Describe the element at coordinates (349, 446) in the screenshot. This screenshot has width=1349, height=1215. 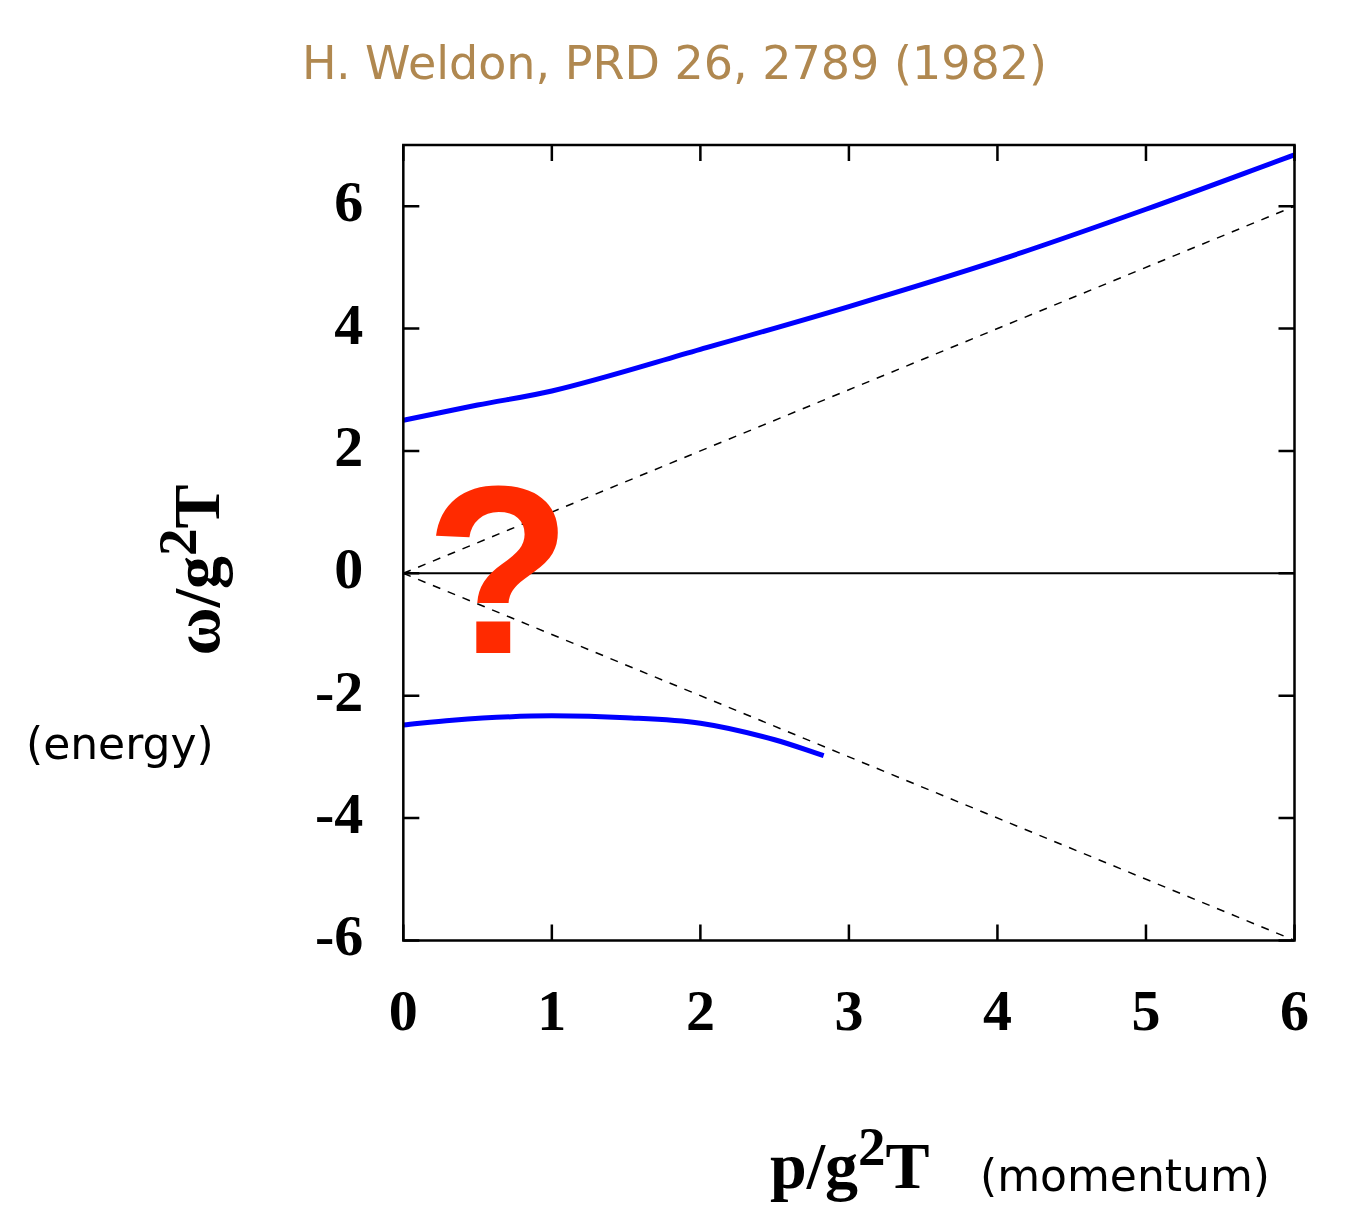
I see `y-tick-label: 2` at that location.